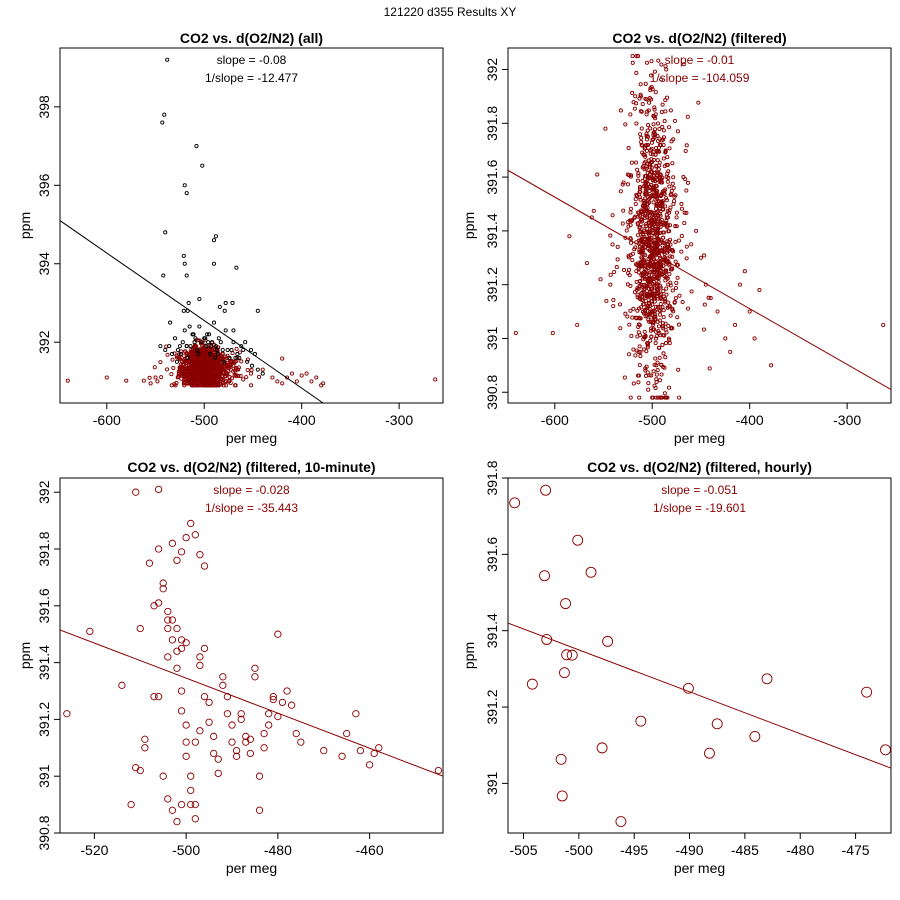 Image resolution: width=900 pixels, height=900 pixels. Describe the element at coordinates (699, 508) in the screenshot. I see `panel-hourly-annotation-inverse-slope: 1/slope = -19.601` at that location.